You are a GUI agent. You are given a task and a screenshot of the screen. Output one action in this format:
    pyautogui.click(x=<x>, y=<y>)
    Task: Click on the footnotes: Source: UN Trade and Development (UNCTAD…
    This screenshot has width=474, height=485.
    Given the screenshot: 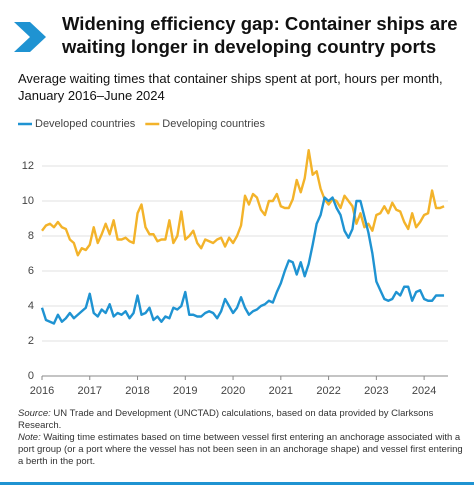 What is the action you would take?
    pyautogui.click(x=242, y=438)
    